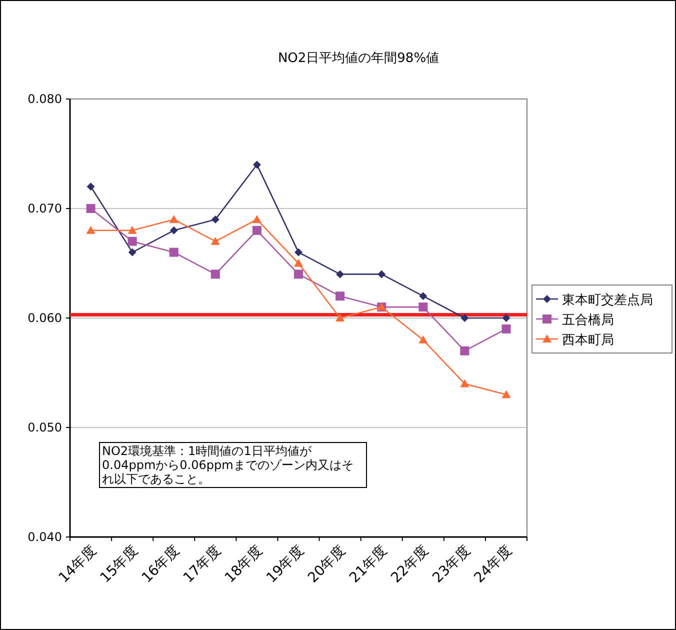 This screenshot has height=630, width=676. What do you see at coordinates (588, 320) in the screenshot?
I see `legend-label: 五合橋局` at bounding box center [588, 320].